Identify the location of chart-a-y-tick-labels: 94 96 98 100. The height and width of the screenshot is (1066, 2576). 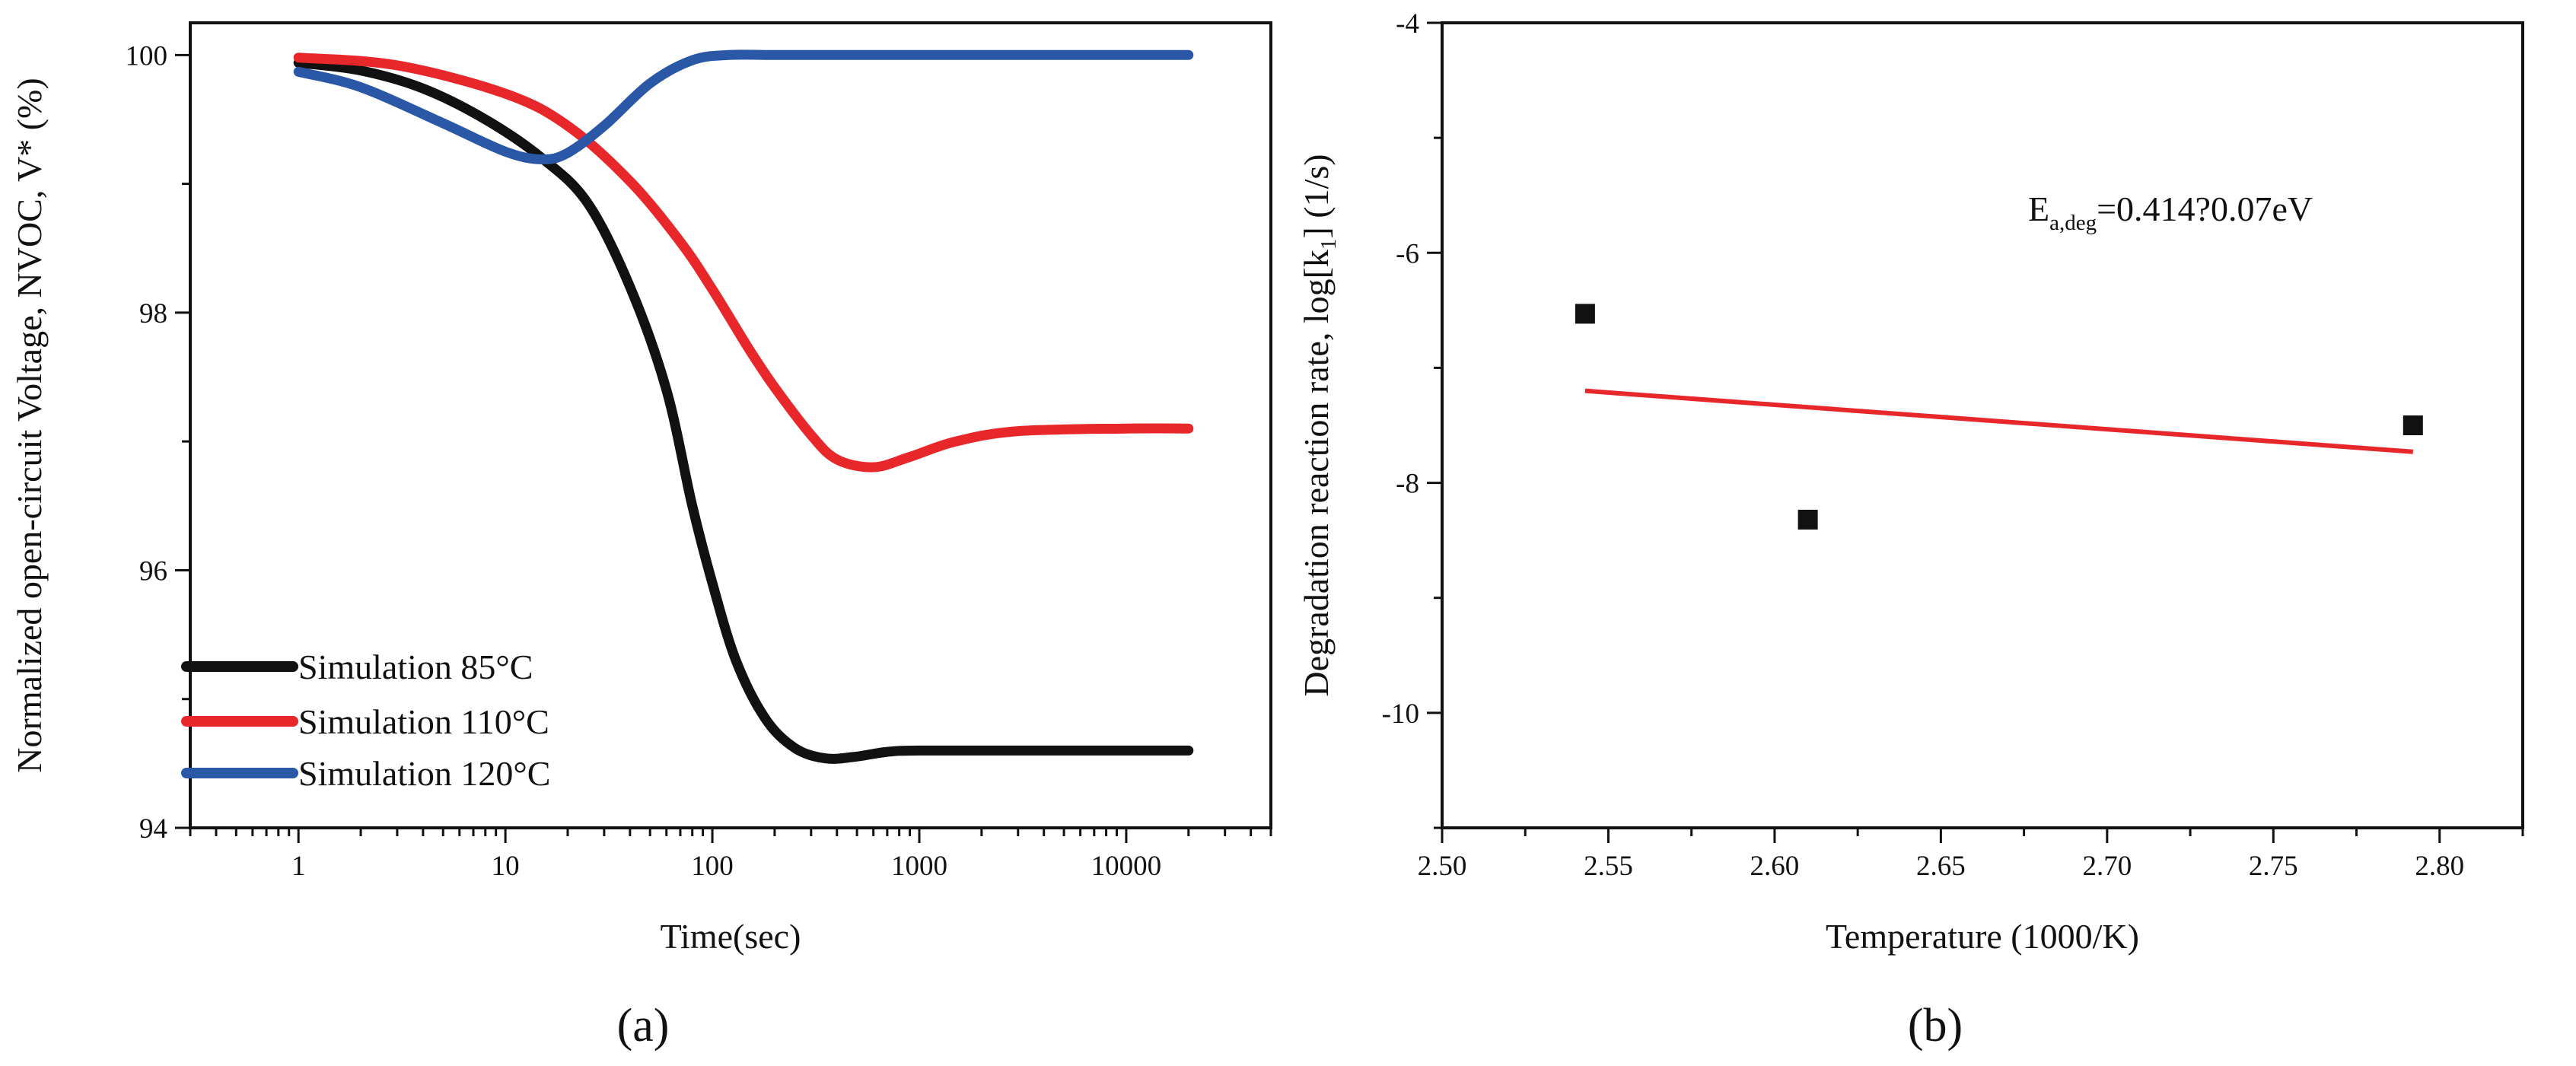
(147, 442).